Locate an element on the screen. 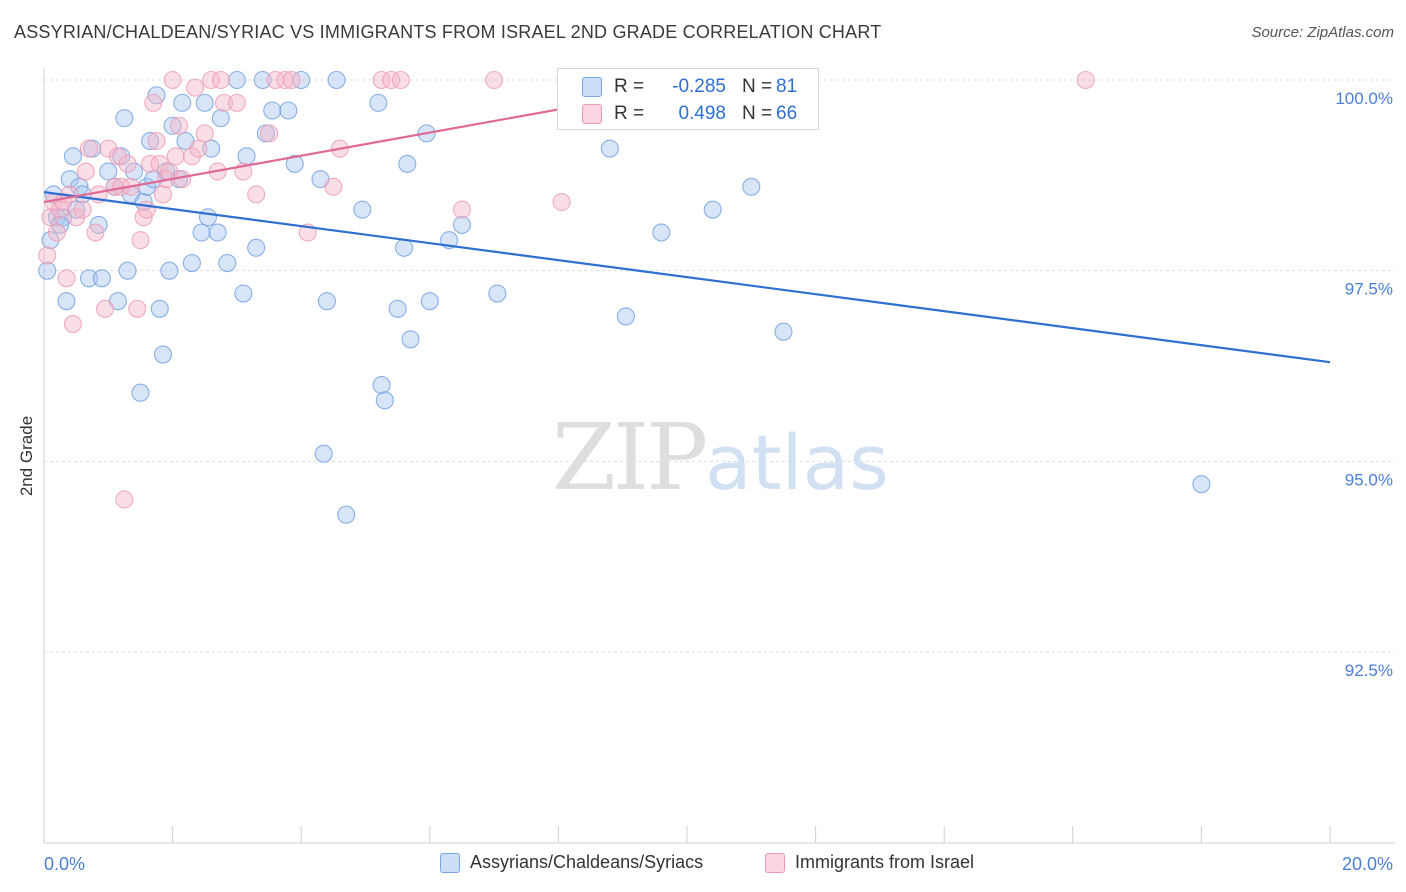  r-value: 0.498 is located at coordinates (702, 113).